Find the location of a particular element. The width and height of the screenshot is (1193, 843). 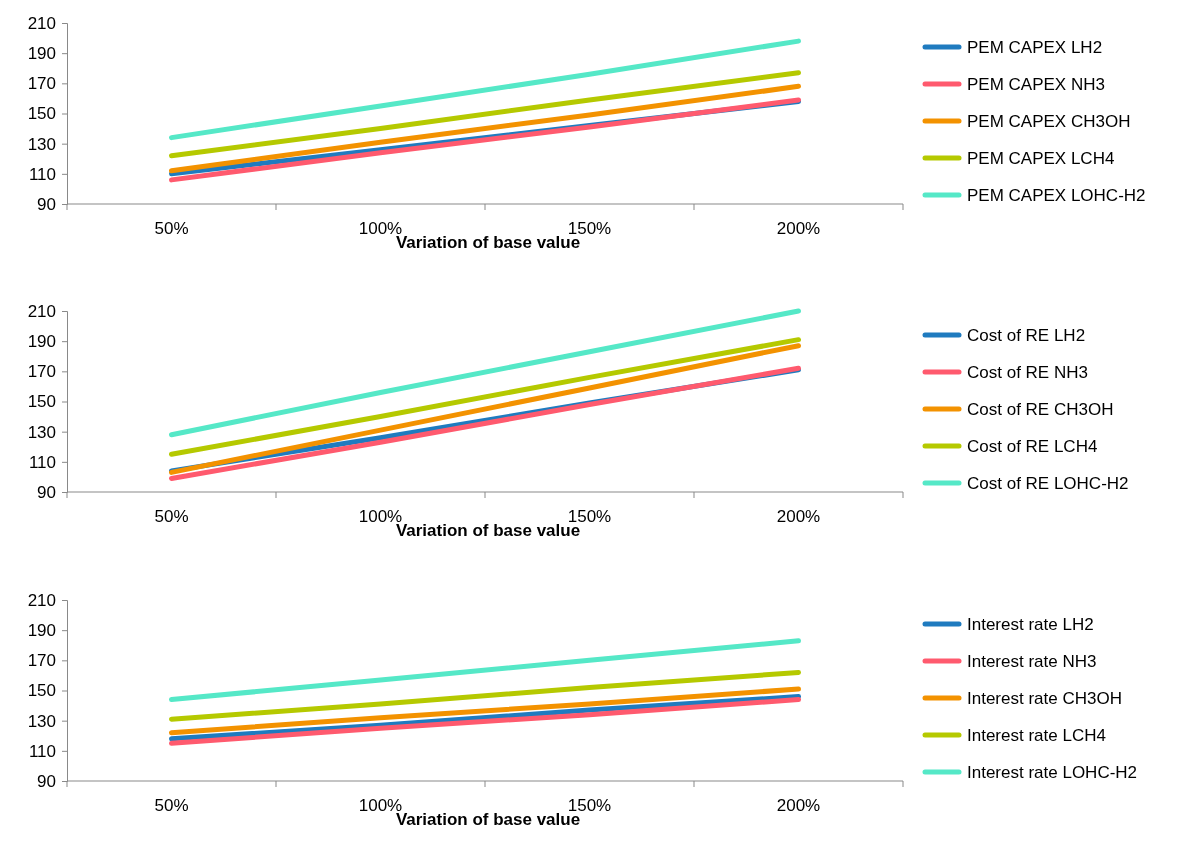

legend-label: Cost of RE LCH4 is located at coordinates (1032, 446).